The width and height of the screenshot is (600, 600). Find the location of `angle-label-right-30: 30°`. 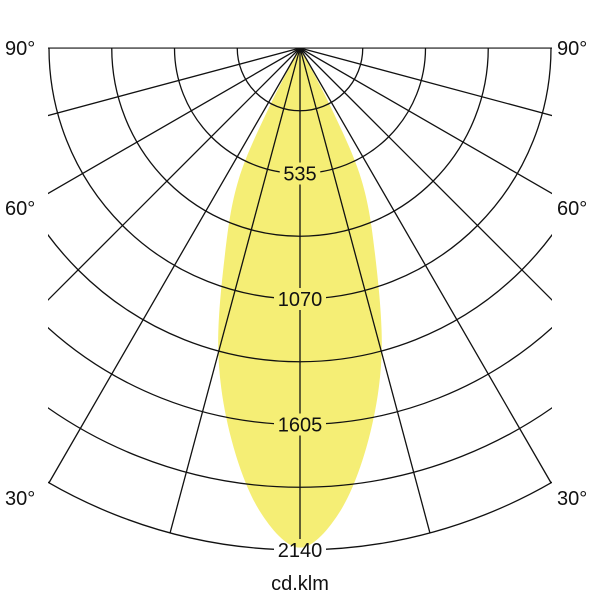

angle-label-right-30: 30° is located at coordinates (572, 499).